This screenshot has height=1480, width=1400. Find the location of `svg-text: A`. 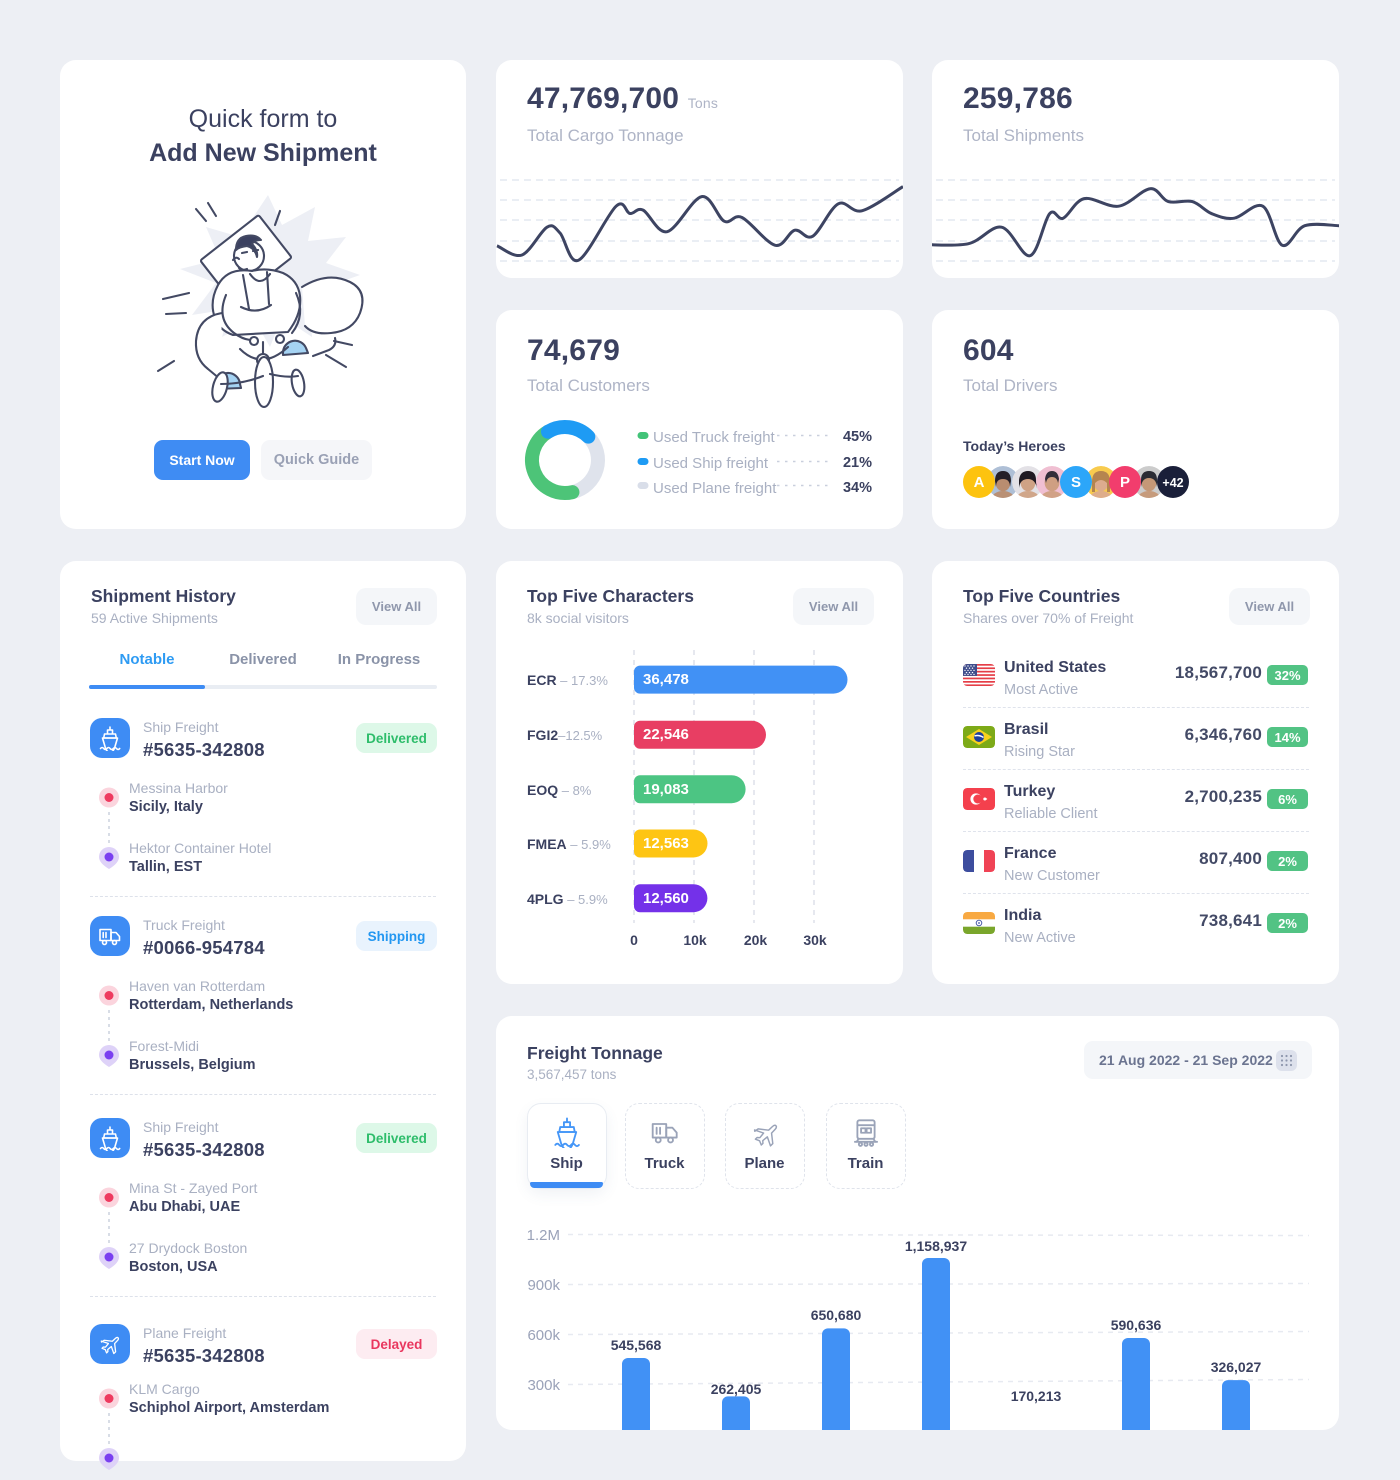

svg-text: A is located at coordinates (979, 482).